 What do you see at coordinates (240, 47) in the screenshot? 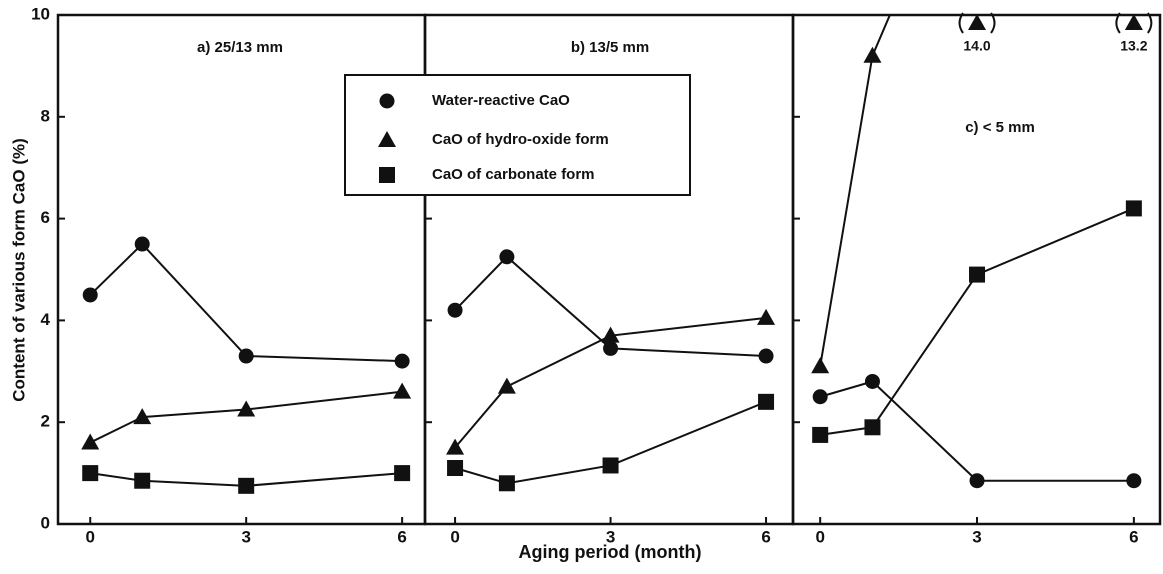
I see `panel-title: a) 25/13 mm` at bounding box center [240, 47].